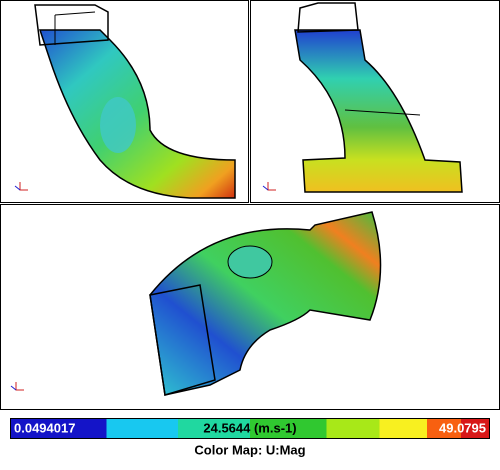  Describe the element at coordinates (462, 427) in the screenshot. I see `colorbar-max: 49.0795` at that location.